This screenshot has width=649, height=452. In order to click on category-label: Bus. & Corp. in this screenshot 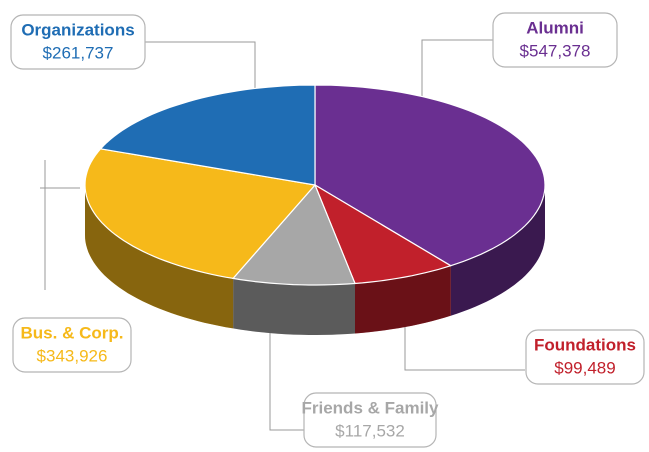, I will do `click(72, 332)`.